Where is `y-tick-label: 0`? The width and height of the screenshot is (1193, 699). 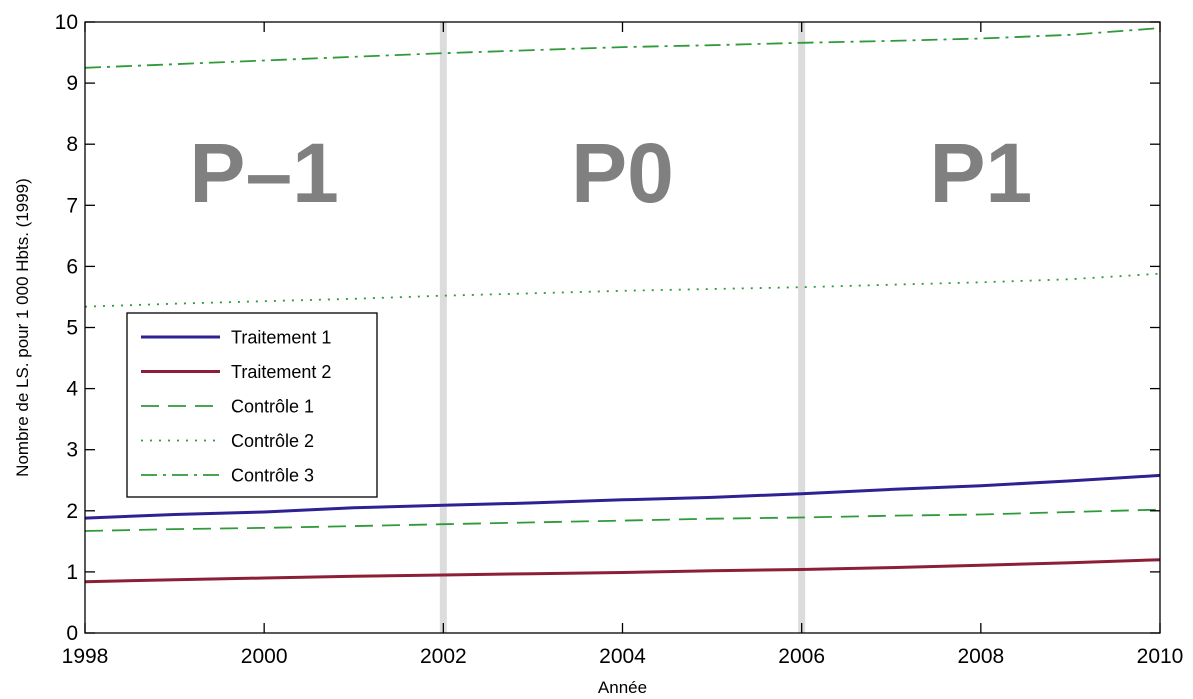
y-tick-label: 0 is located at coordinates (72, 633).